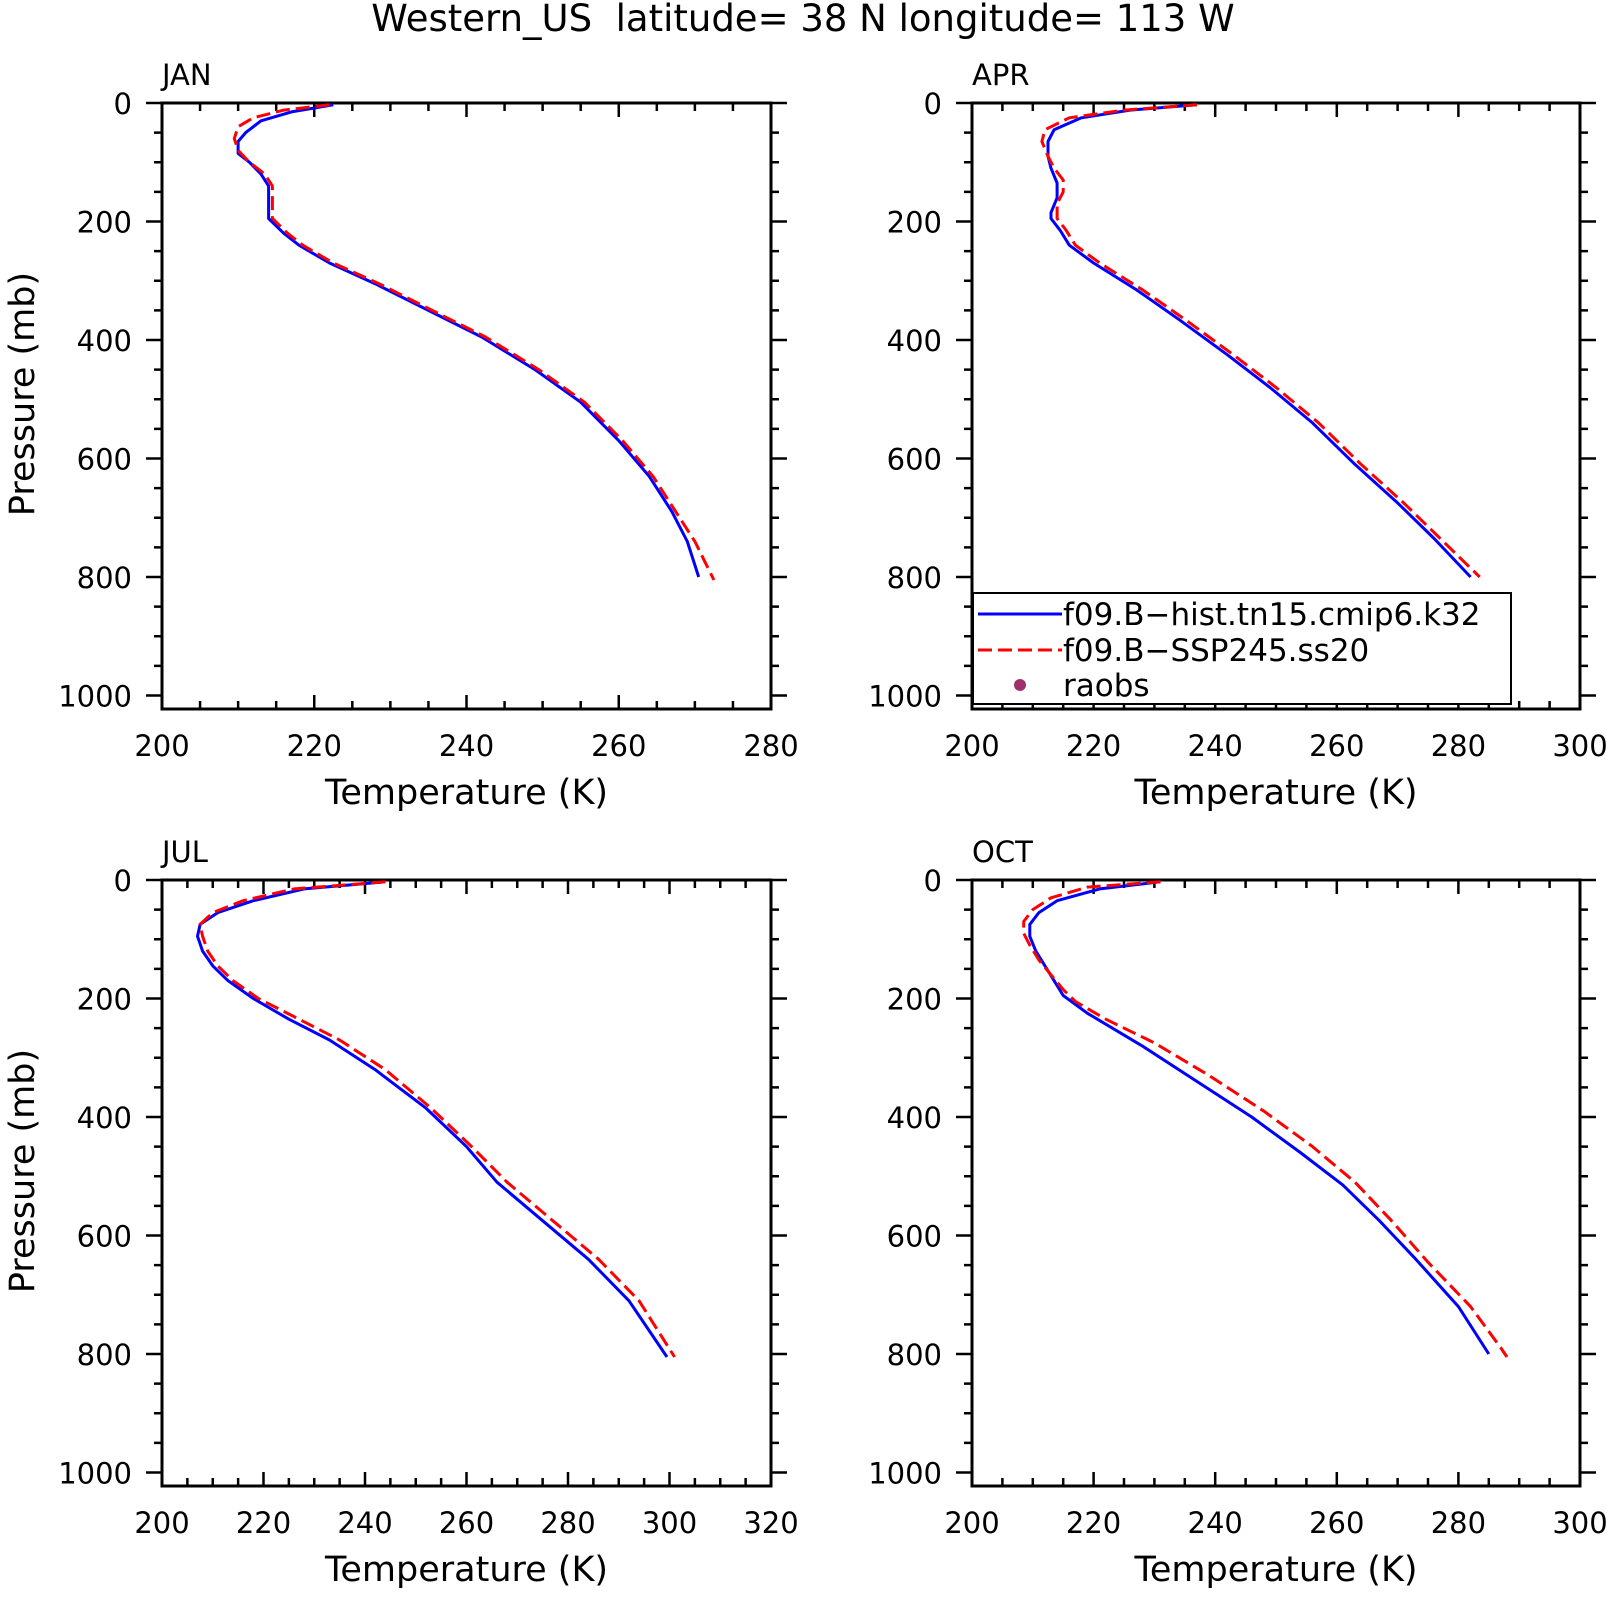  I want to click on legend-label: f09.B−SSP245.ss20, so click(1216, 651).